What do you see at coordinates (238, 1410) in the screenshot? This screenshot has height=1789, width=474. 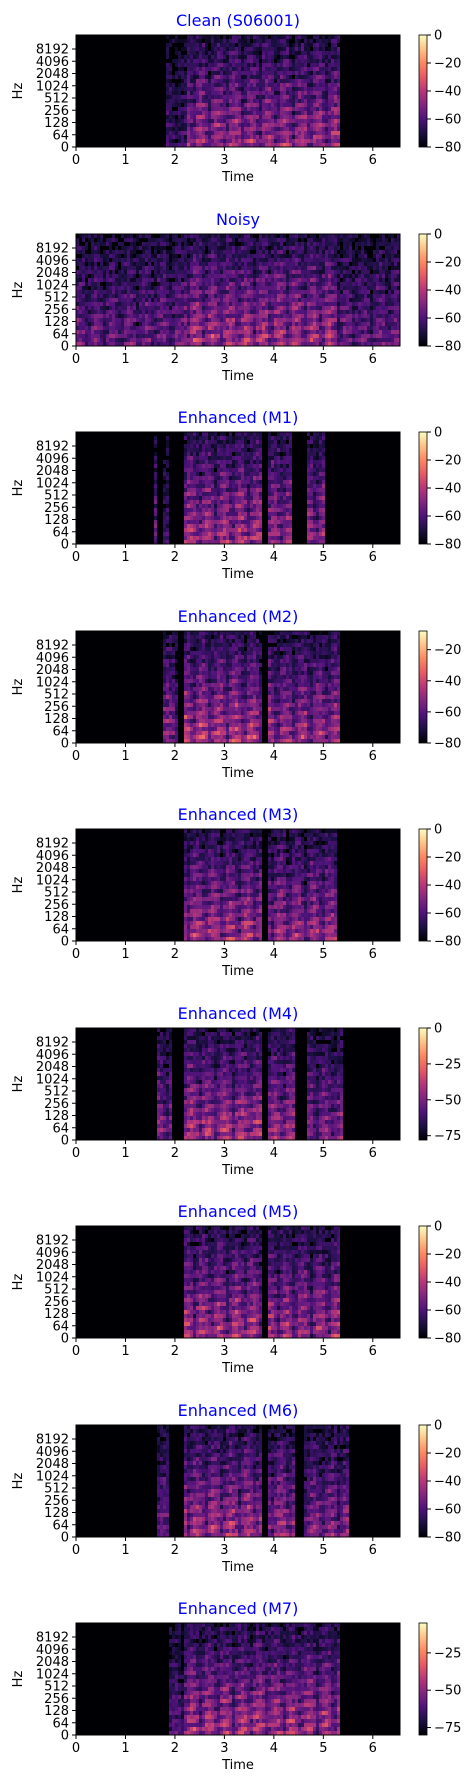 I see `panel-title: Enhanced (M6)` at bounding box center [238, 1410].